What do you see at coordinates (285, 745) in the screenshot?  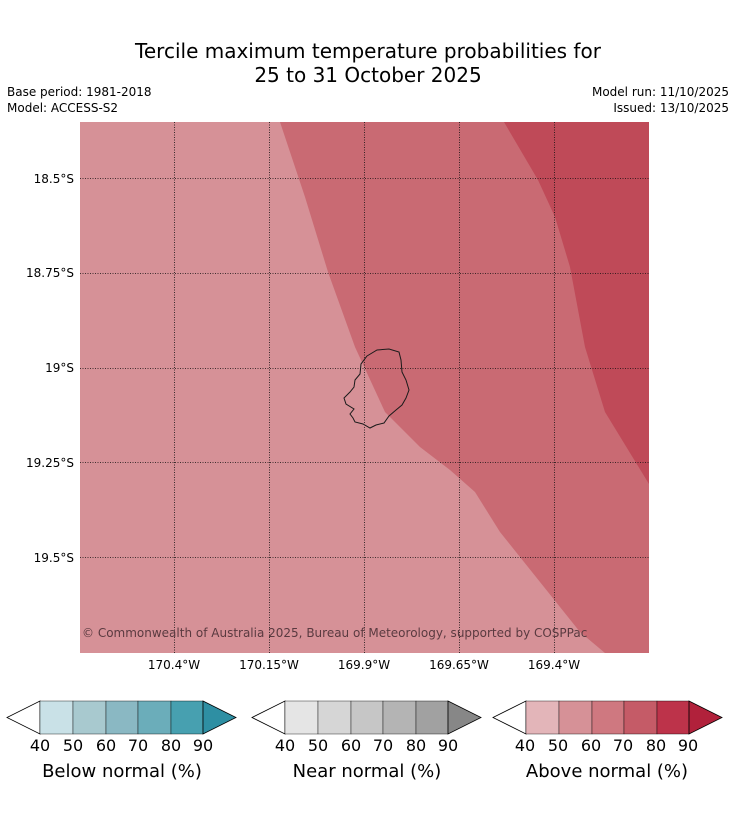 I see `near-tick-40: 40` at bounding box center [285, 745].